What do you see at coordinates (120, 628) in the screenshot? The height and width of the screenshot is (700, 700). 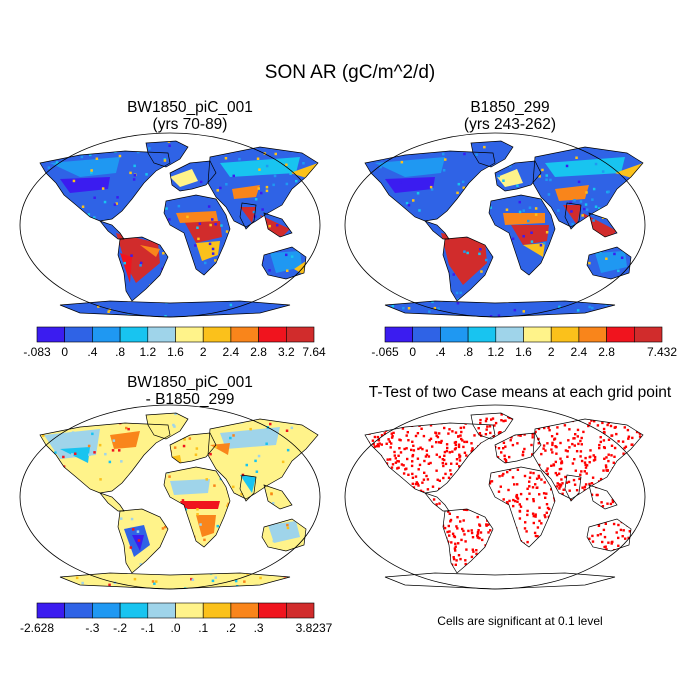 I see `colorbar-tick-label: -.2` at bounding box center [120, 628].